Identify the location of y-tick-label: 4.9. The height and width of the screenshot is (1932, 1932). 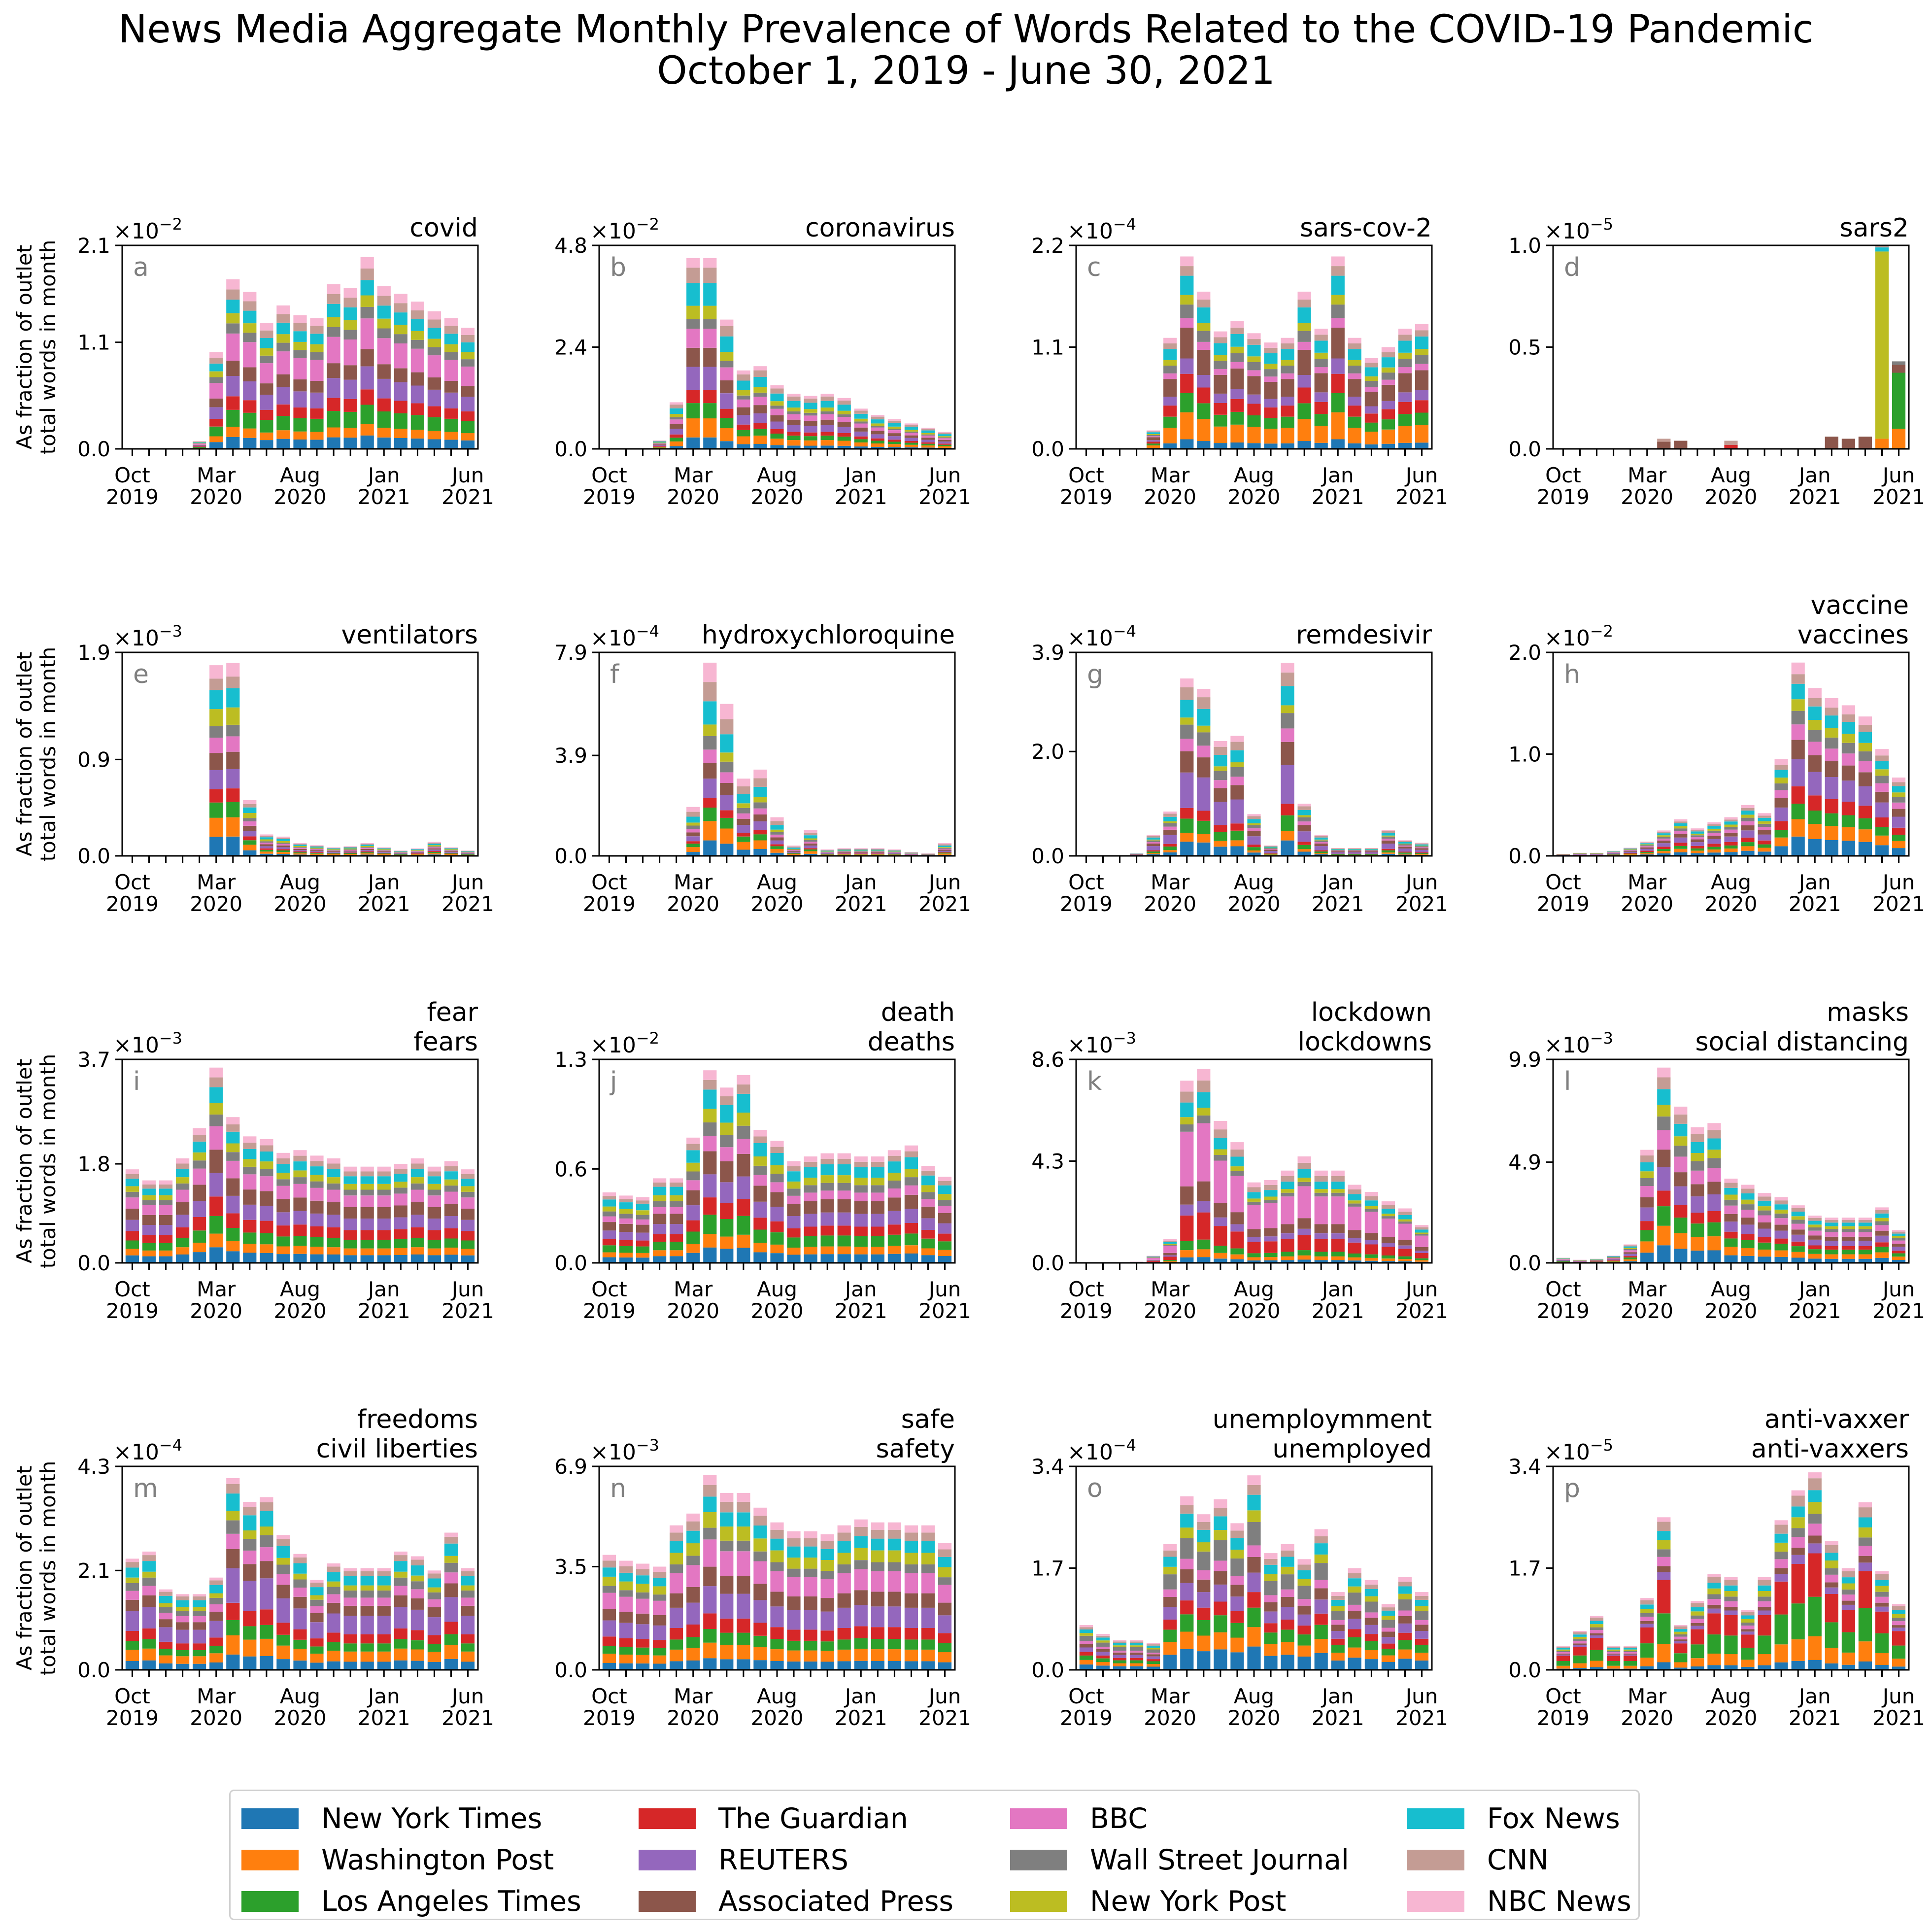
(1524, 1163).